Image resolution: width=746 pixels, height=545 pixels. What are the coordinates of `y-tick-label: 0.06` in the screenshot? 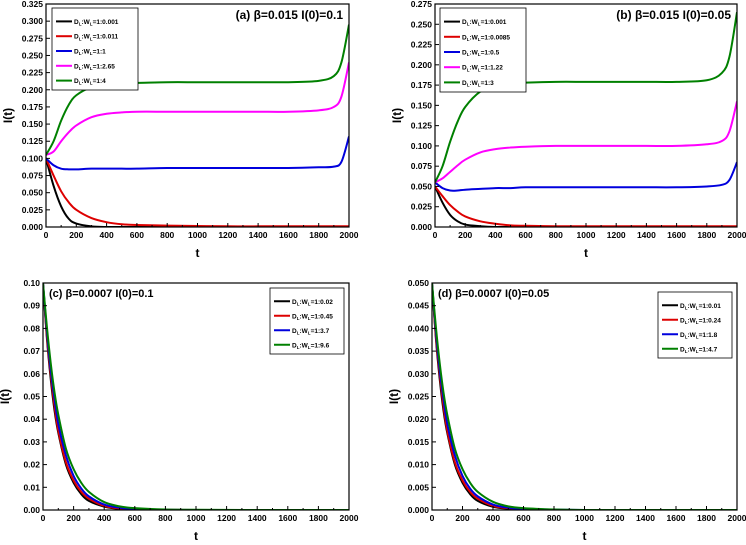 It's located at (31, 374).